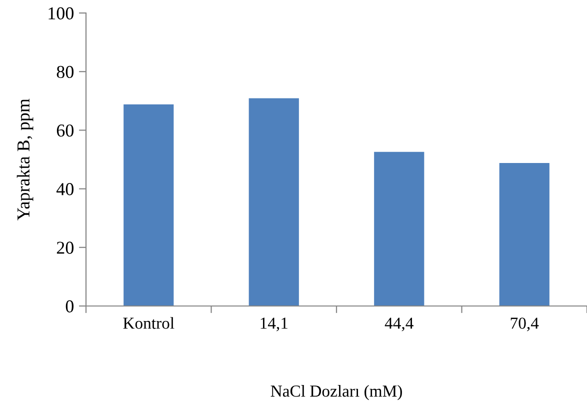 Image resolution: width=587 pixels, height=407 pixels. I want to click on y-tick-label: 60, so click(65, 130).